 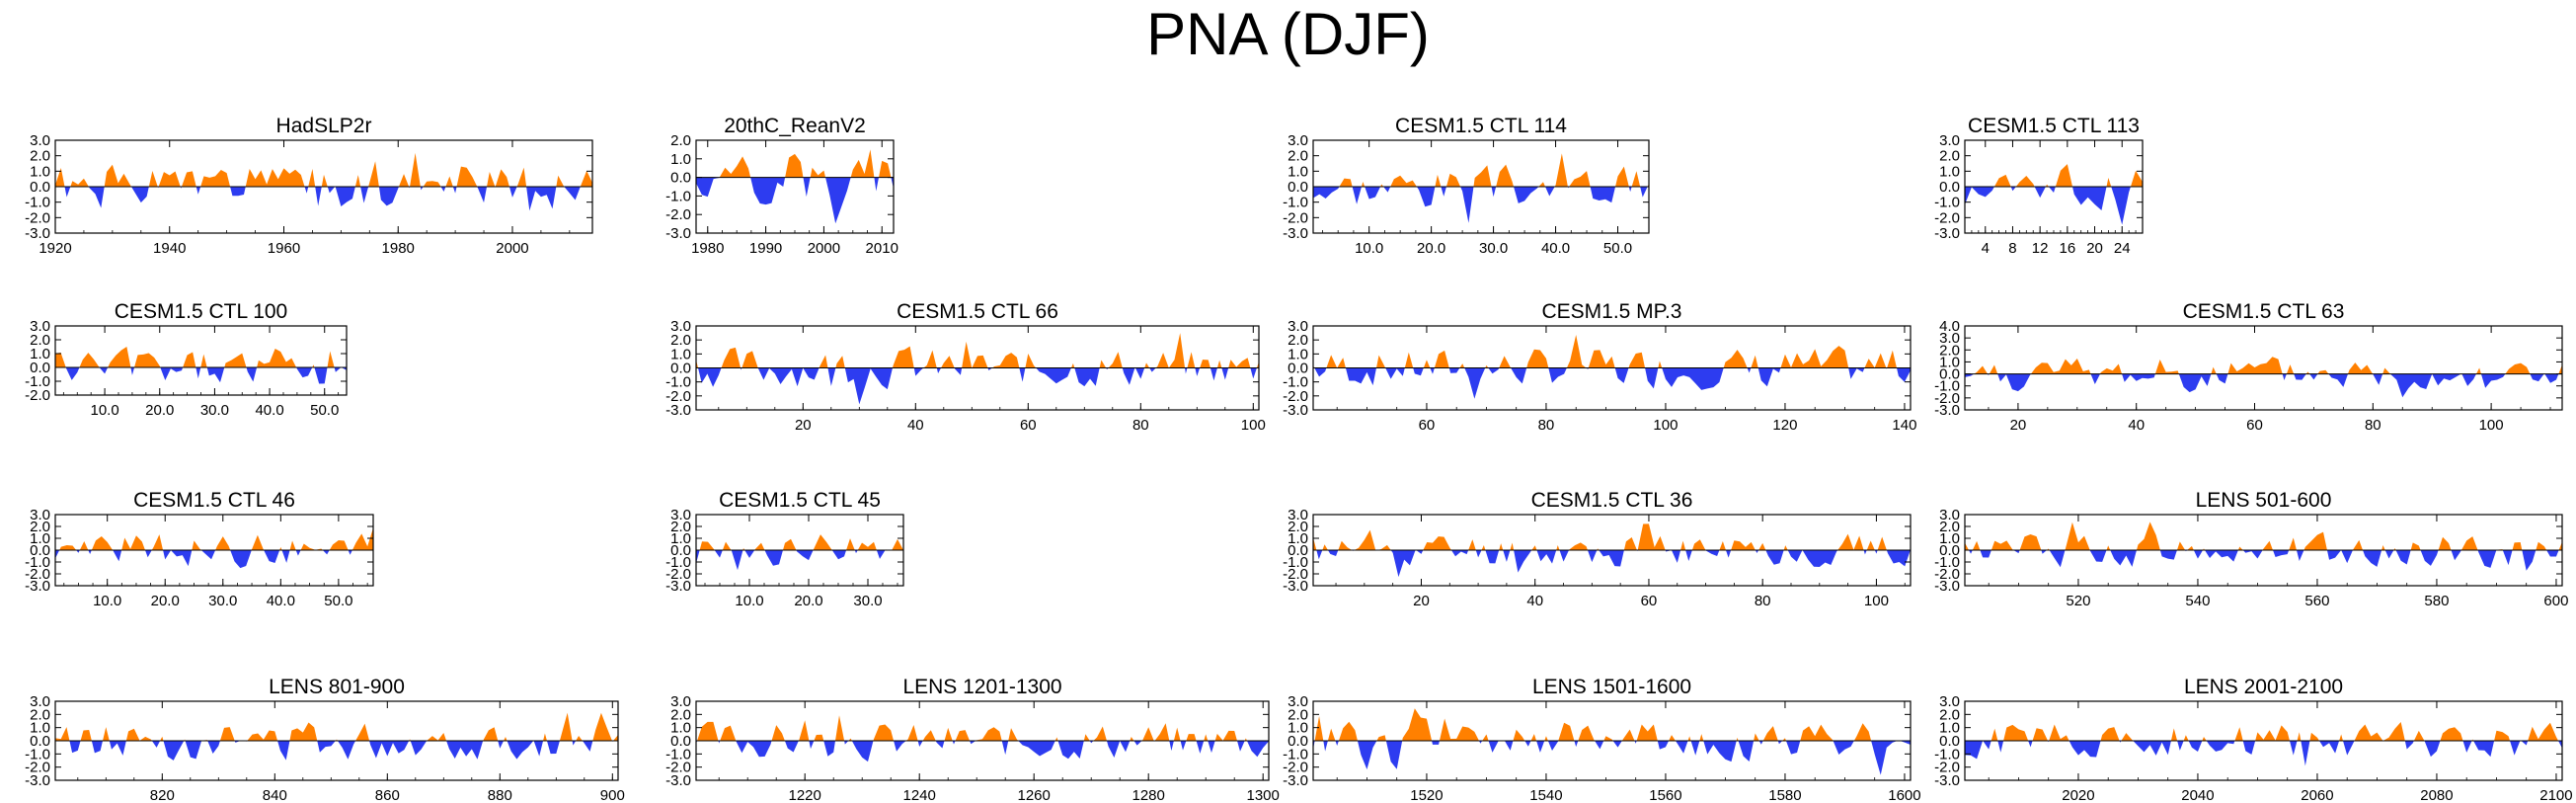 What do you see at coordinates (1263, 795) in the screenshot?
I see `x-tick-label: 1300` at bounding box center [1263, 795].